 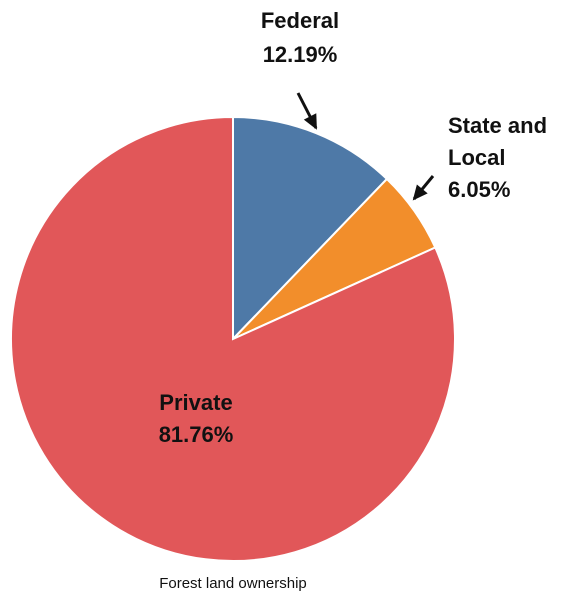 I want to click on slice-label-1-line-1: Local, so click(x=476, y=157).